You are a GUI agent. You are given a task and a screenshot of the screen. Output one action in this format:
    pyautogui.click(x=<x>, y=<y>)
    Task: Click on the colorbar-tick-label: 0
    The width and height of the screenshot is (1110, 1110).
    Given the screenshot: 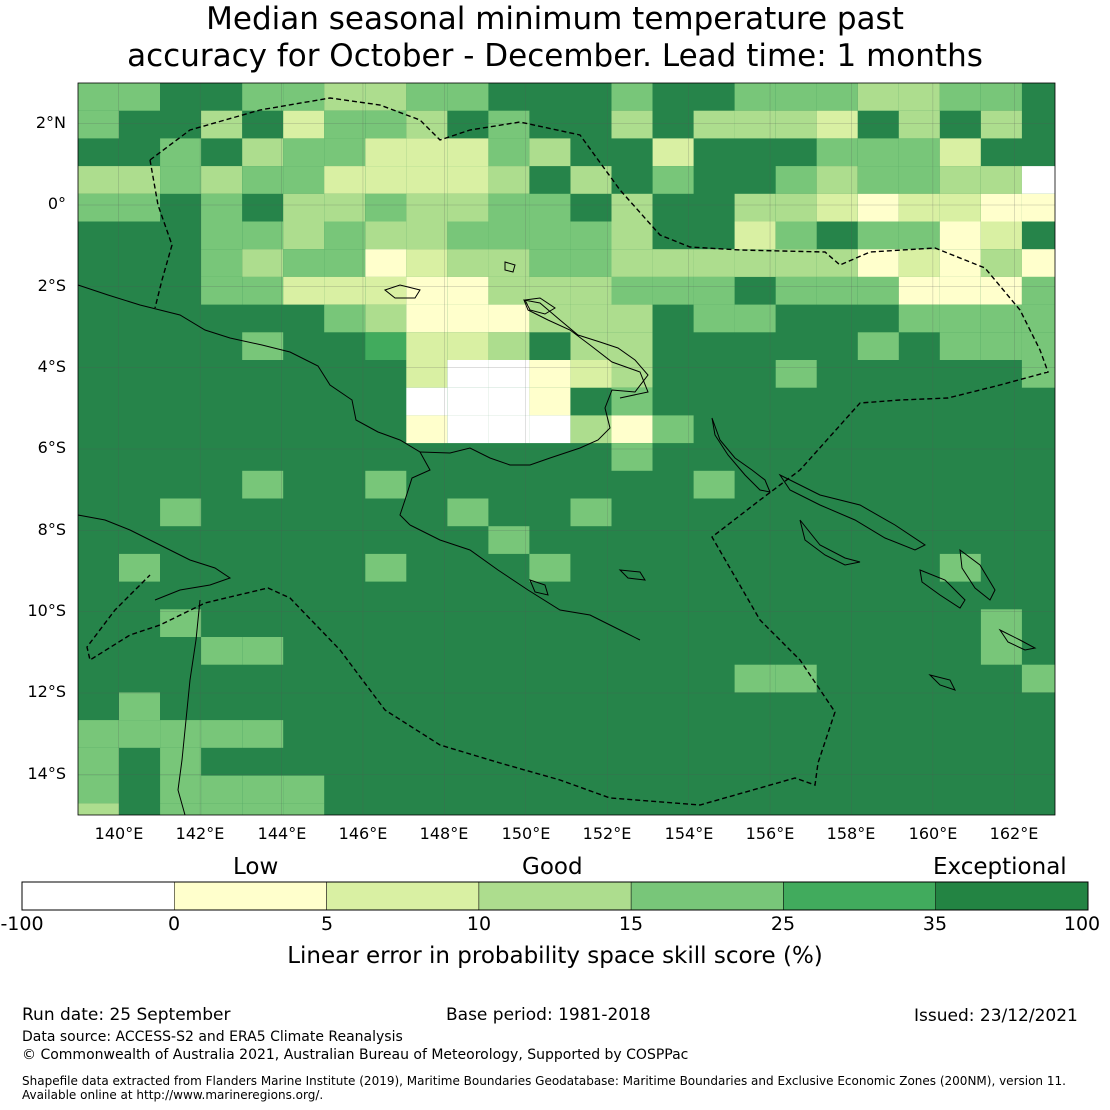 What is the action you would take?
    pyautogui.click(x=174, y=924)
    